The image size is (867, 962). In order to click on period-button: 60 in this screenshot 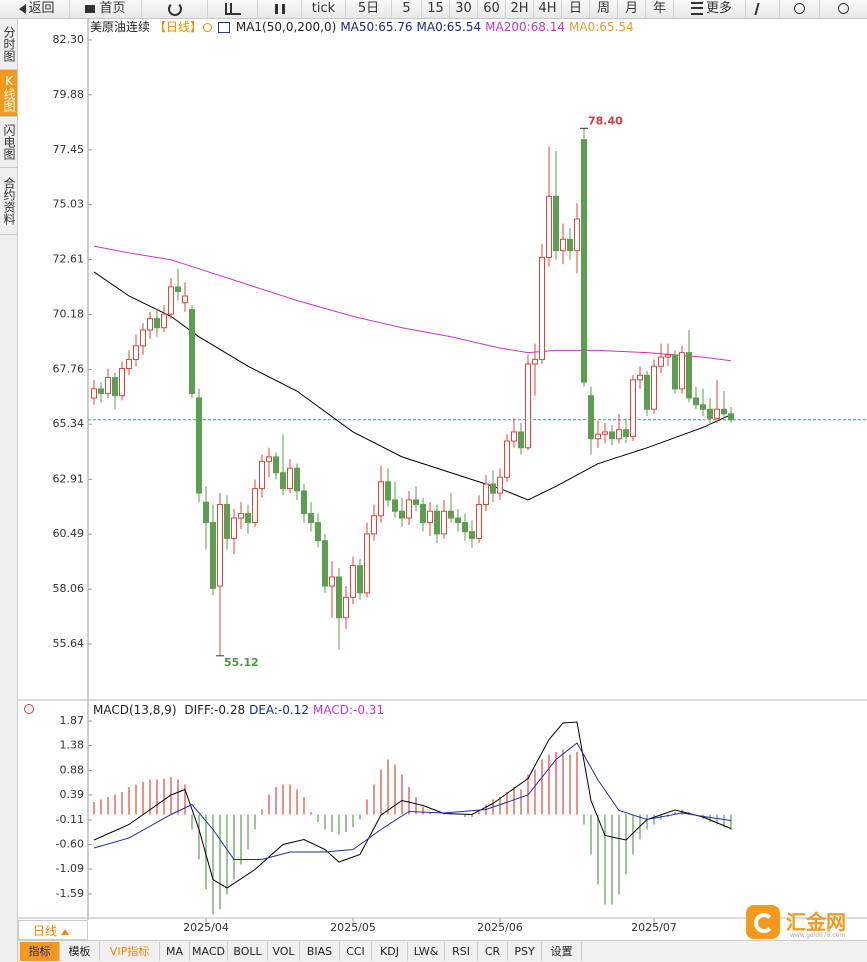, I will do `click(492, 9)`.